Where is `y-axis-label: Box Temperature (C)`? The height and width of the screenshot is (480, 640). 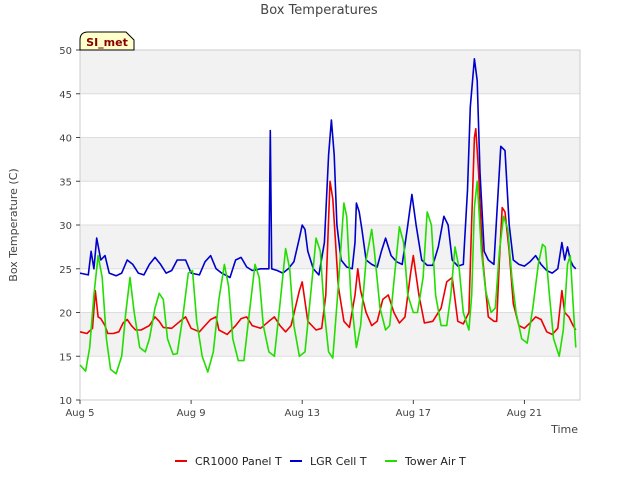 y-axis-label: Box Temperature (C) is located at coordinates (13, 224).